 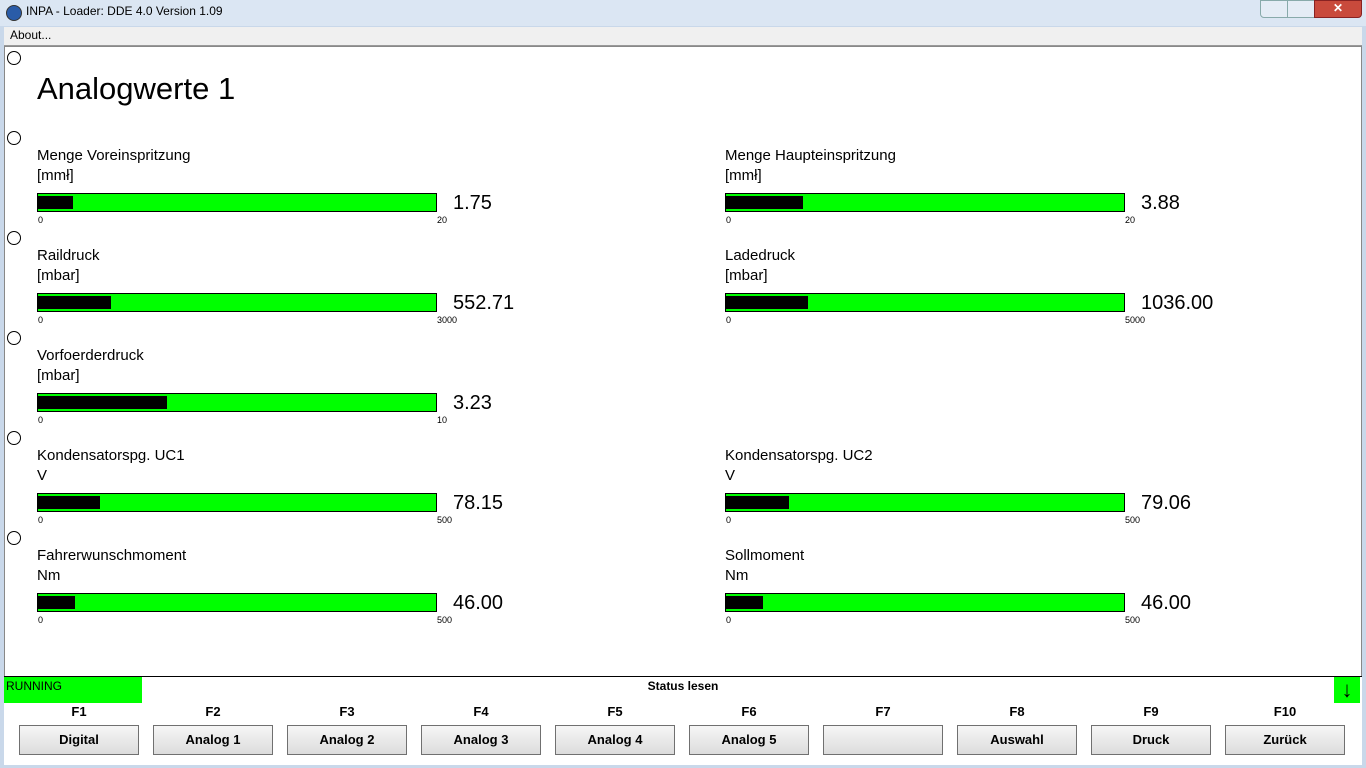 I want to click on function-button: Analog 4, so click(x=615, y=740).